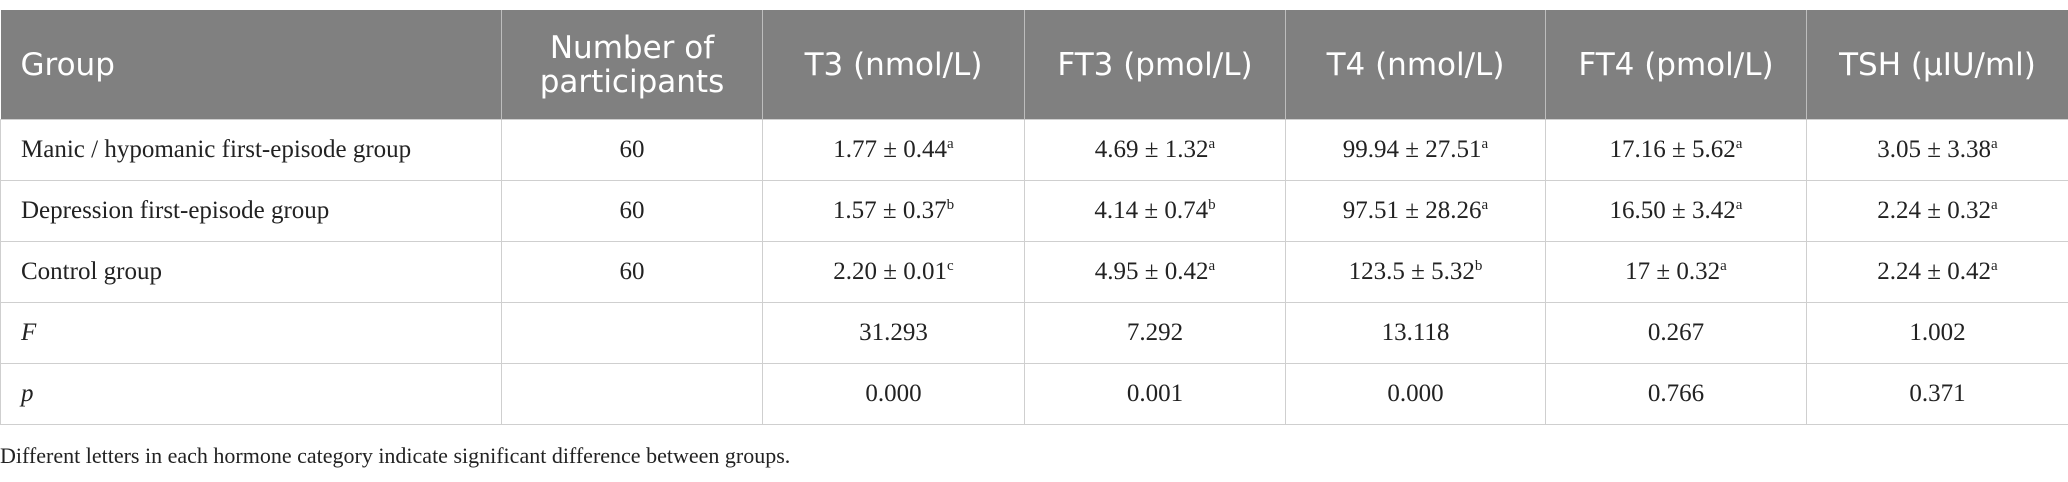  I want to click on value-cell: 7.292, so click(1155, 333).